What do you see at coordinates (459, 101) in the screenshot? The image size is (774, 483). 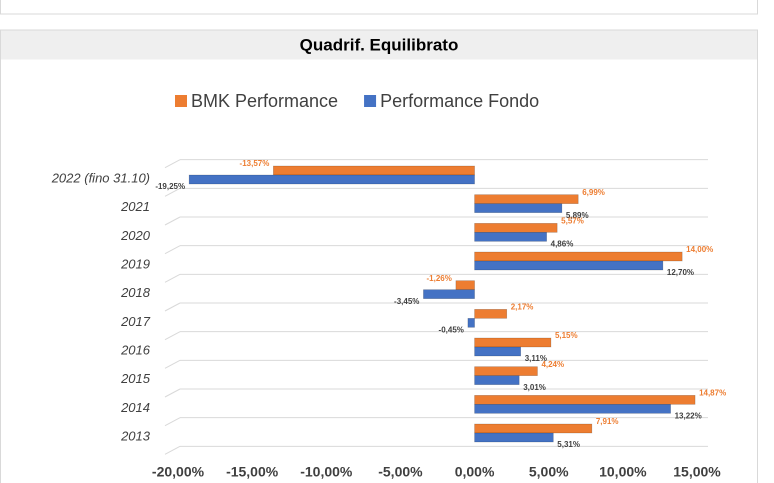 I see `legend-label: Performance Fondo` at bounding box center [459, 101].